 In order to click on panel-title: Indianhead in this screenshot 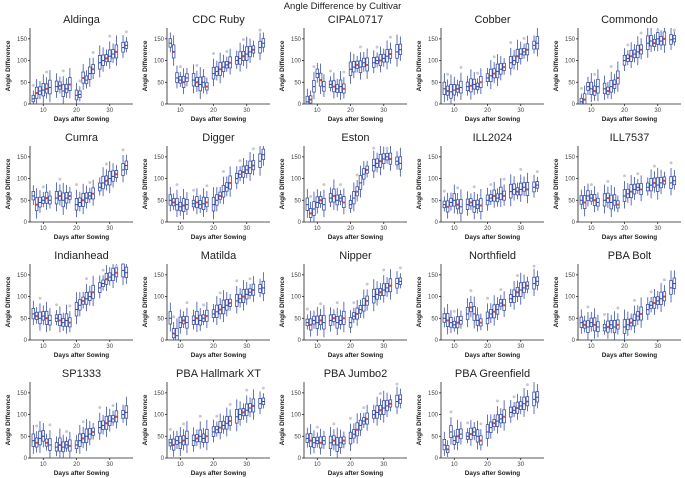, I will do `click(81, 256)`.